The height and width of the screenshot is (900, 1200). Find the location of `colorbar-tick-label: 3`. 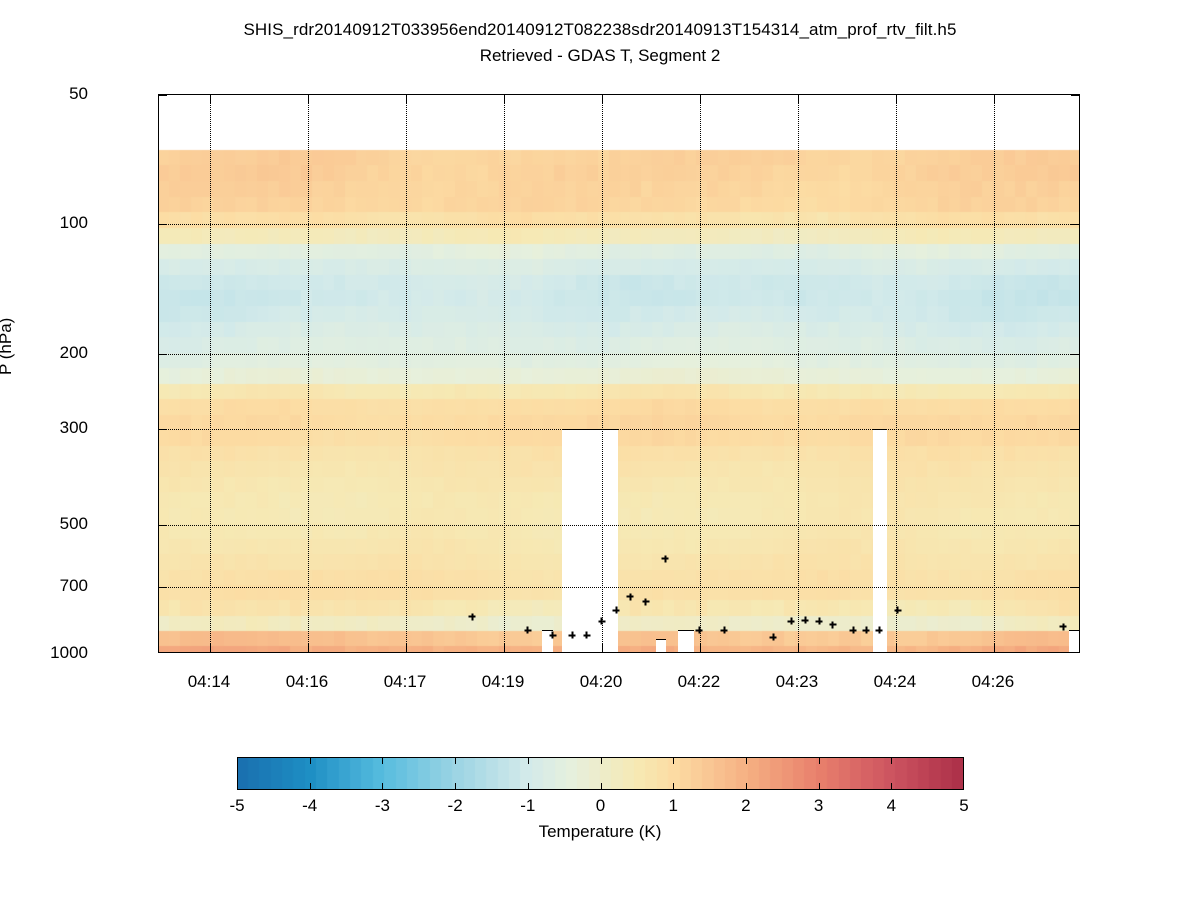

colorbar-tick-label: 3 is located at coordinates (818, 805).